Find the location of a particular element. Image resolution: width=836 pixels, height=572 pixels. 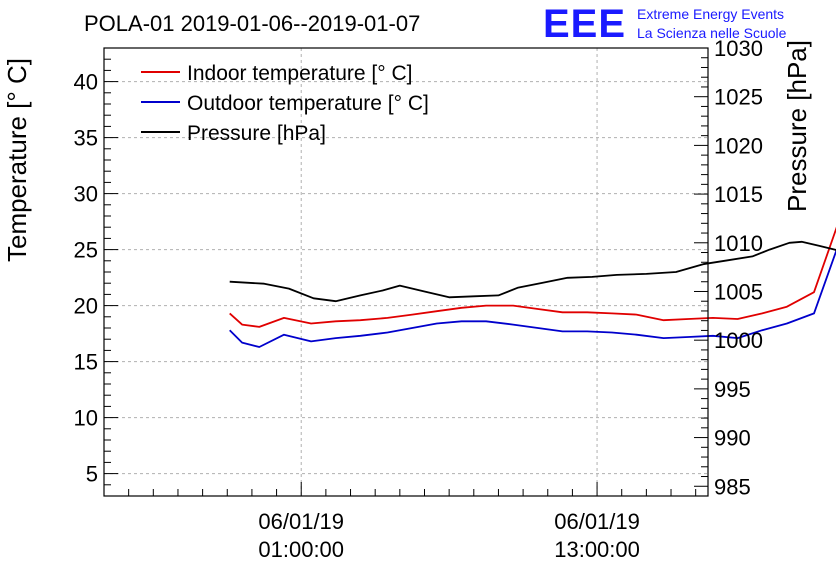

y-tick-label: 15 is located at coordinates (86, 362).